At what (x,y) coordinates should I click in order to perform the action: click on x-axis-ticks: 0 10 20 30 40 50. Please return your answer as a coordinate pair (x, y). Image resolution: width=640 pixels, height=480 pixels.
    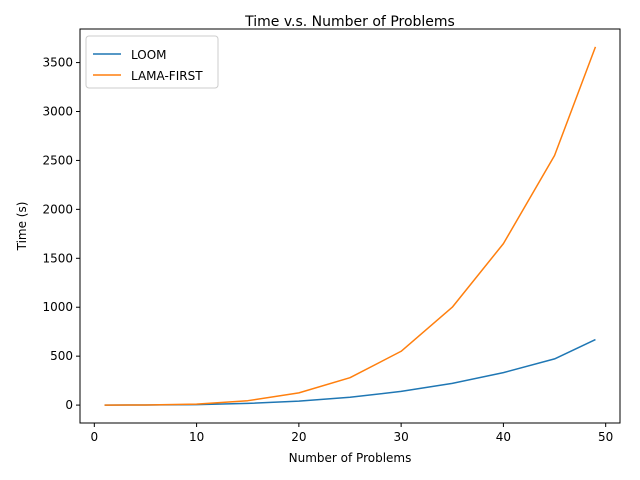
    Looking at the image, I should click on (351, 433).